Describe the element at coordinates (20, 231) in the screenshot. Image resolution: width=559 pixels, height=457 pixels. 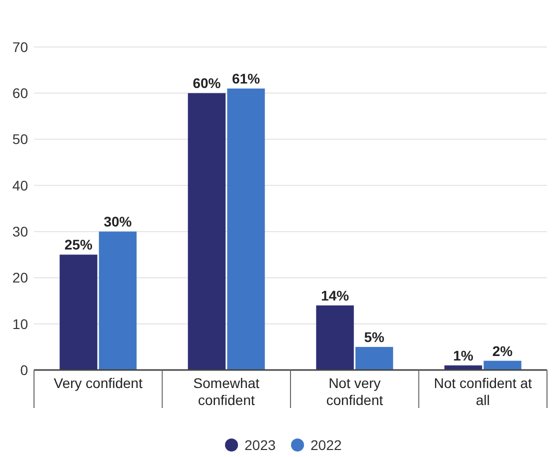
I see `y-tick-label: 30` at that location.